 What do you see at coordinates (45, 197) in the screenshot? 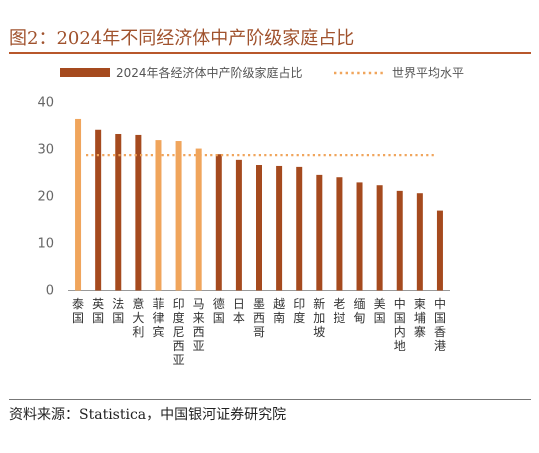
I see `y-tick-label: 20` at bounding box center [45, 197].